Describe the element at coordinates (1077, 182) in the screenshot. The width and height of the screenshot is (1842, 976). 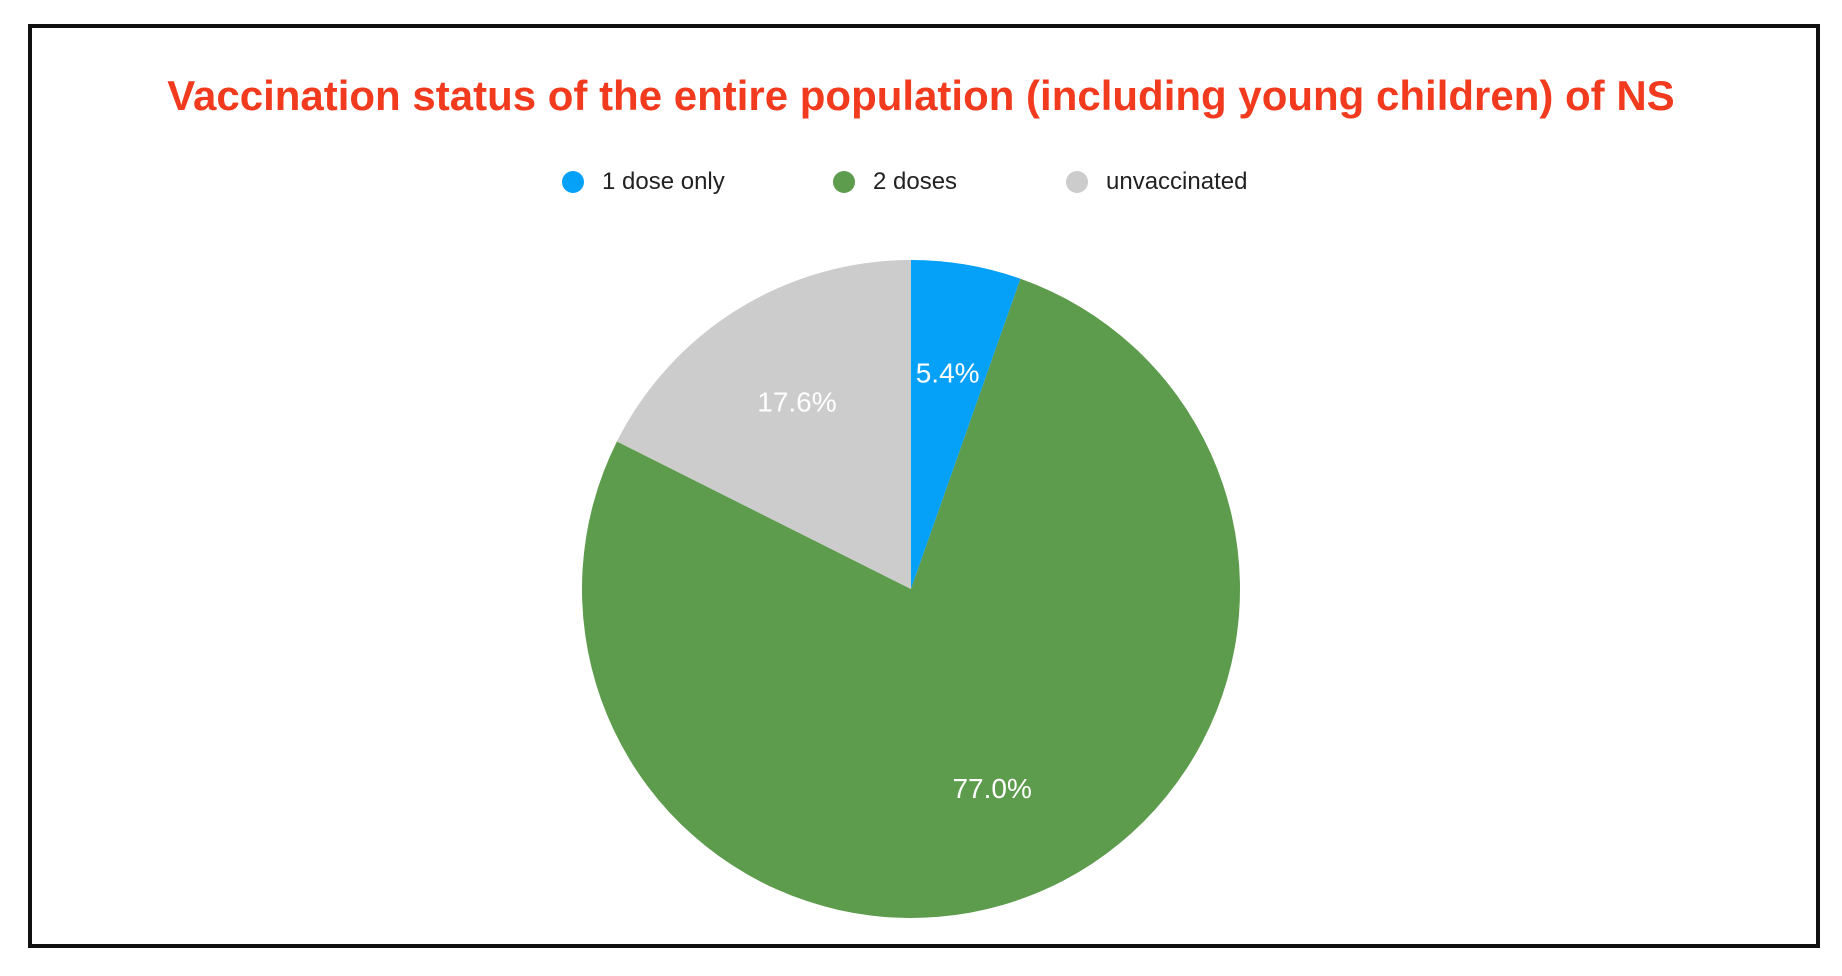
I see `legend-swatch-unvaccinated` at that location.